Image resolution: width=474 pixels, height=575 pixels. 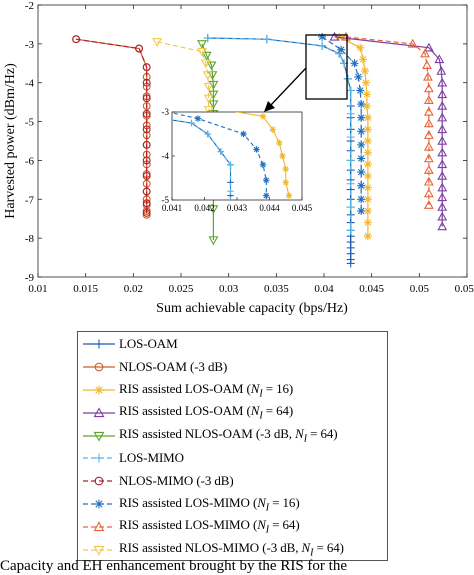 I want to click on legend-label: LOS-MIMO, so click(x=151, y=458).